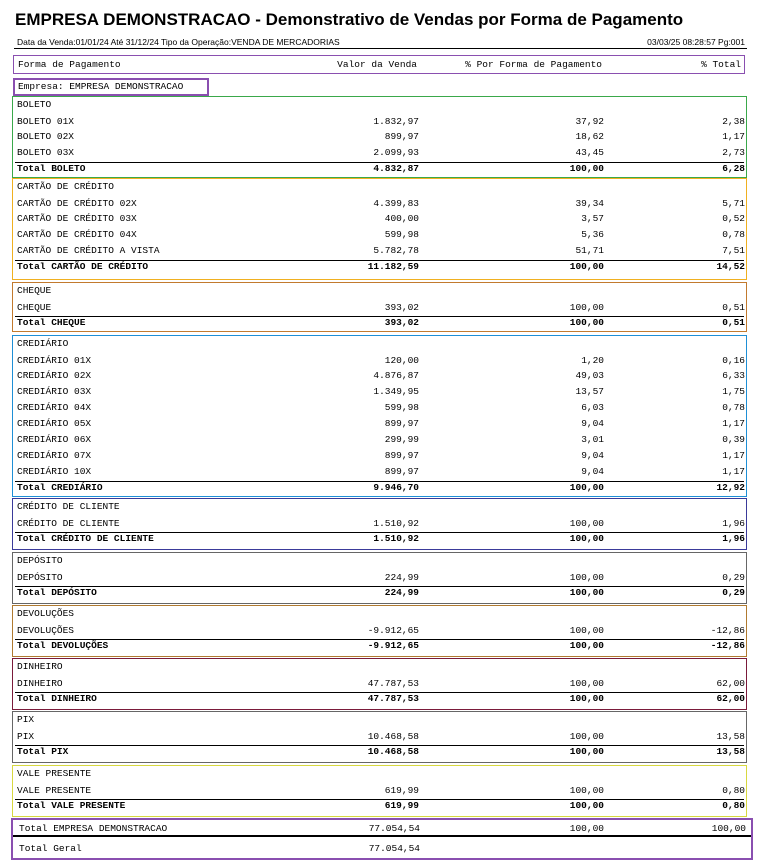 This screenshot has height=866, width=766. What do you see at coordinates (379, 805) in the screenshot?
I see `group-total-row: Total VALE PRESENTE 619,99 100,00 0,80` at bounding box center [379, 805].